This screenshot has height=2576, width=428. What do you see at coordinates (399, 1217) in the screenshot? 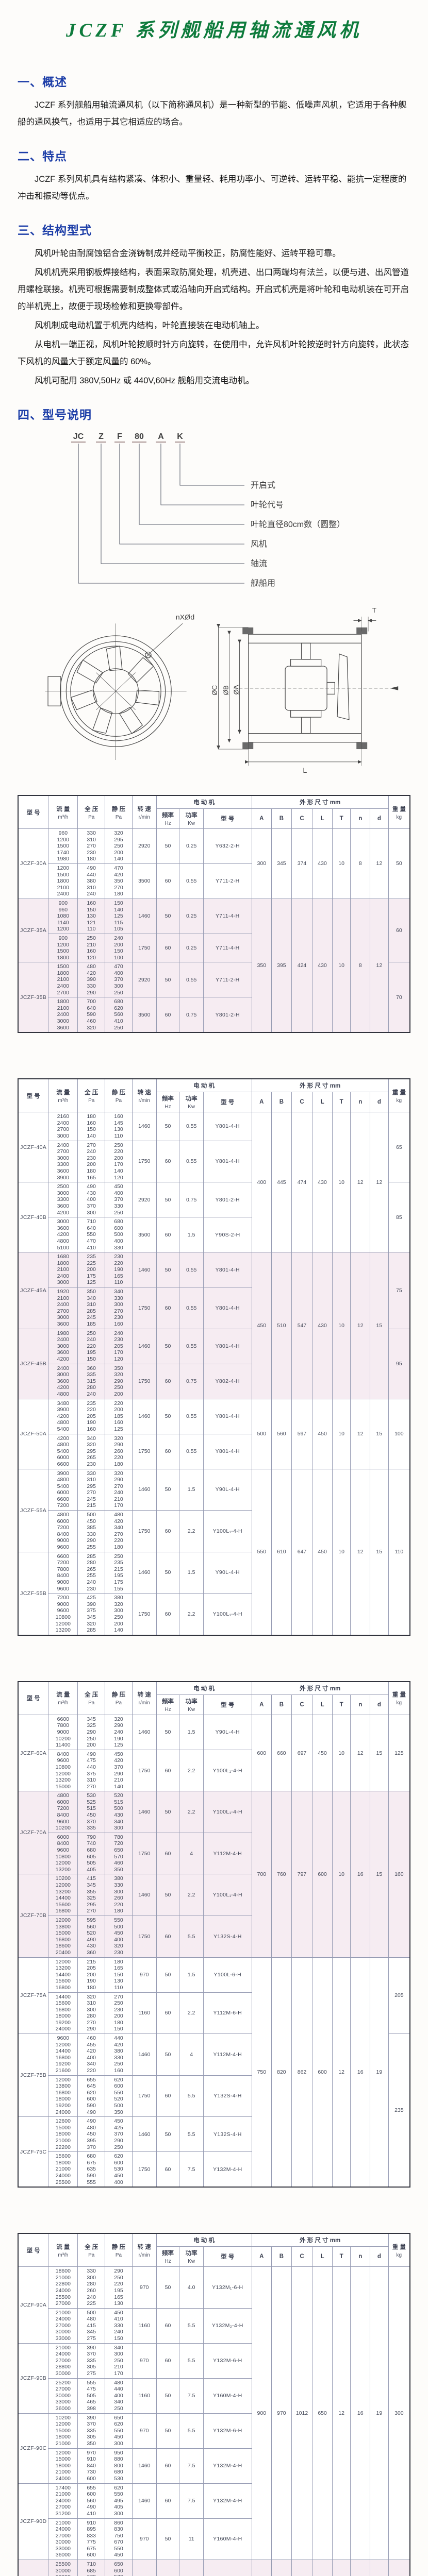
I see `weight-value: 85` at bounding box center [399, 1217].